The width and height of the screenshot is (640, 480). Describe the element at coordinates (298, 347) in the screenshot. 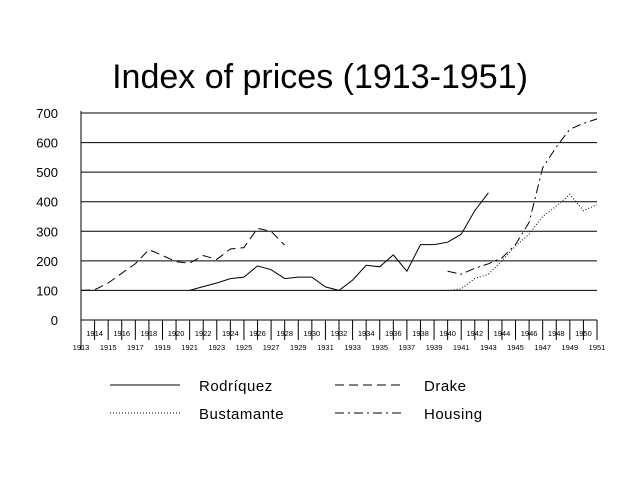

I see `x-tick-label-lower: 1929` at that location.